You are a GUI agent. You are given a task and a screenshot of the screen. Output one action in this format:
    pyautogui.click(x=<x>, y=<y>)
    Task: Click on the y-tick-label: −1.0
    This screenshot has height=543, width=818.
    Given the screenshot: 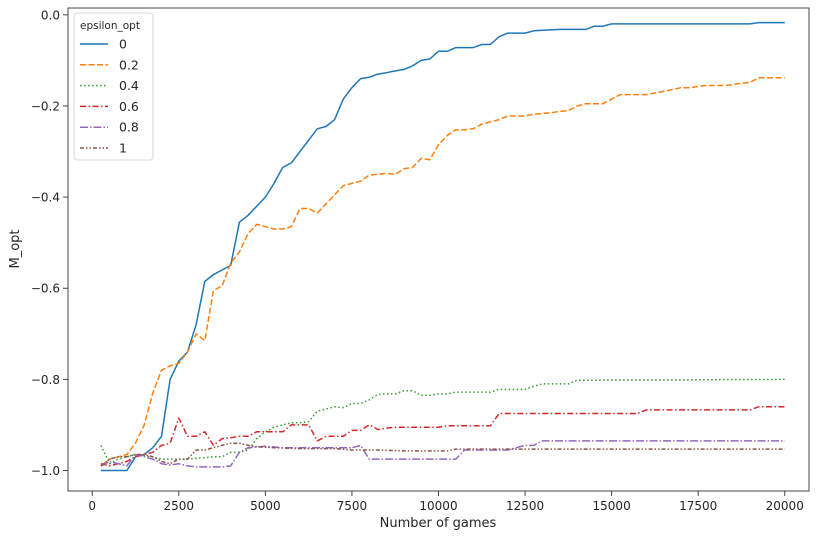 What is the action you would take?
    pyautogui.click(x=45, y=471)
    